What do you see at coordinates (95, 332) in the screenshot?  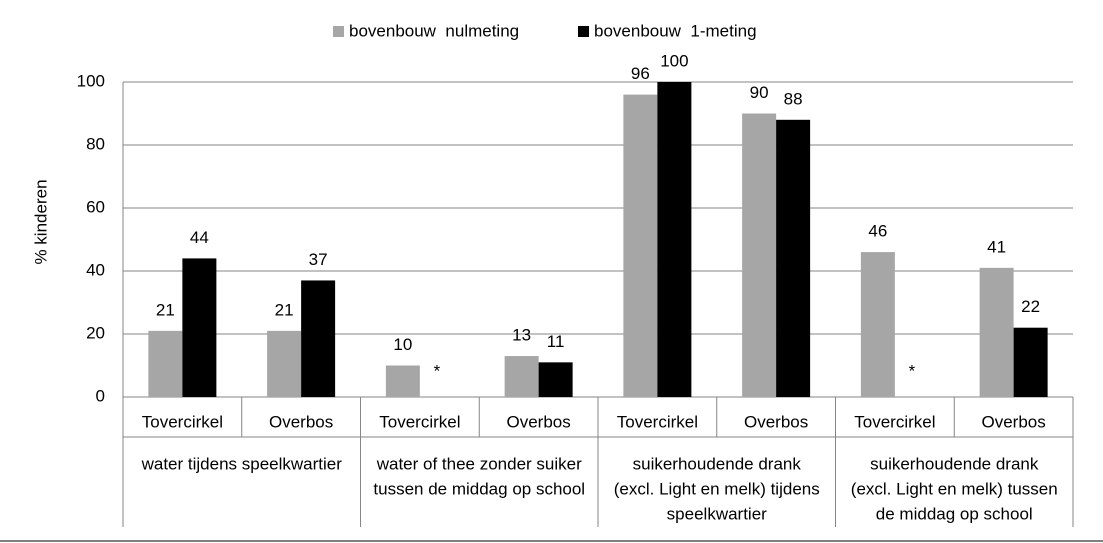 I see `y-tick-label: 20` at bounding box center [95, 332].